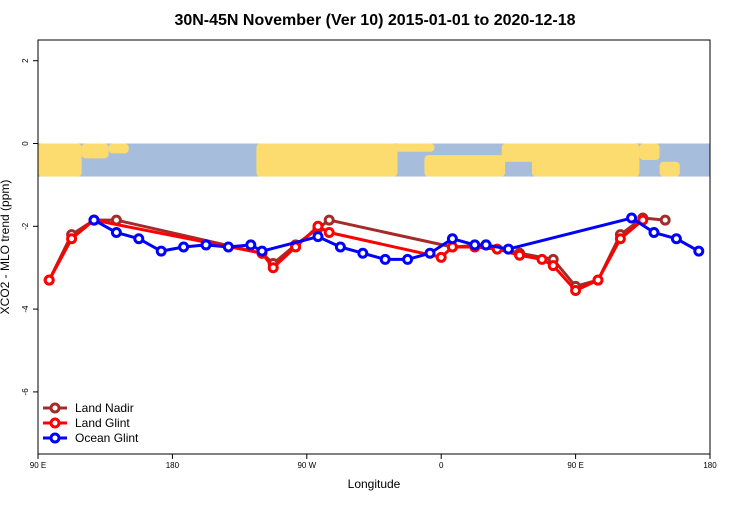  Describe the element at coordinates (104, 408) in the screenshot. I see `legend-label: Land Nadir` at that location.